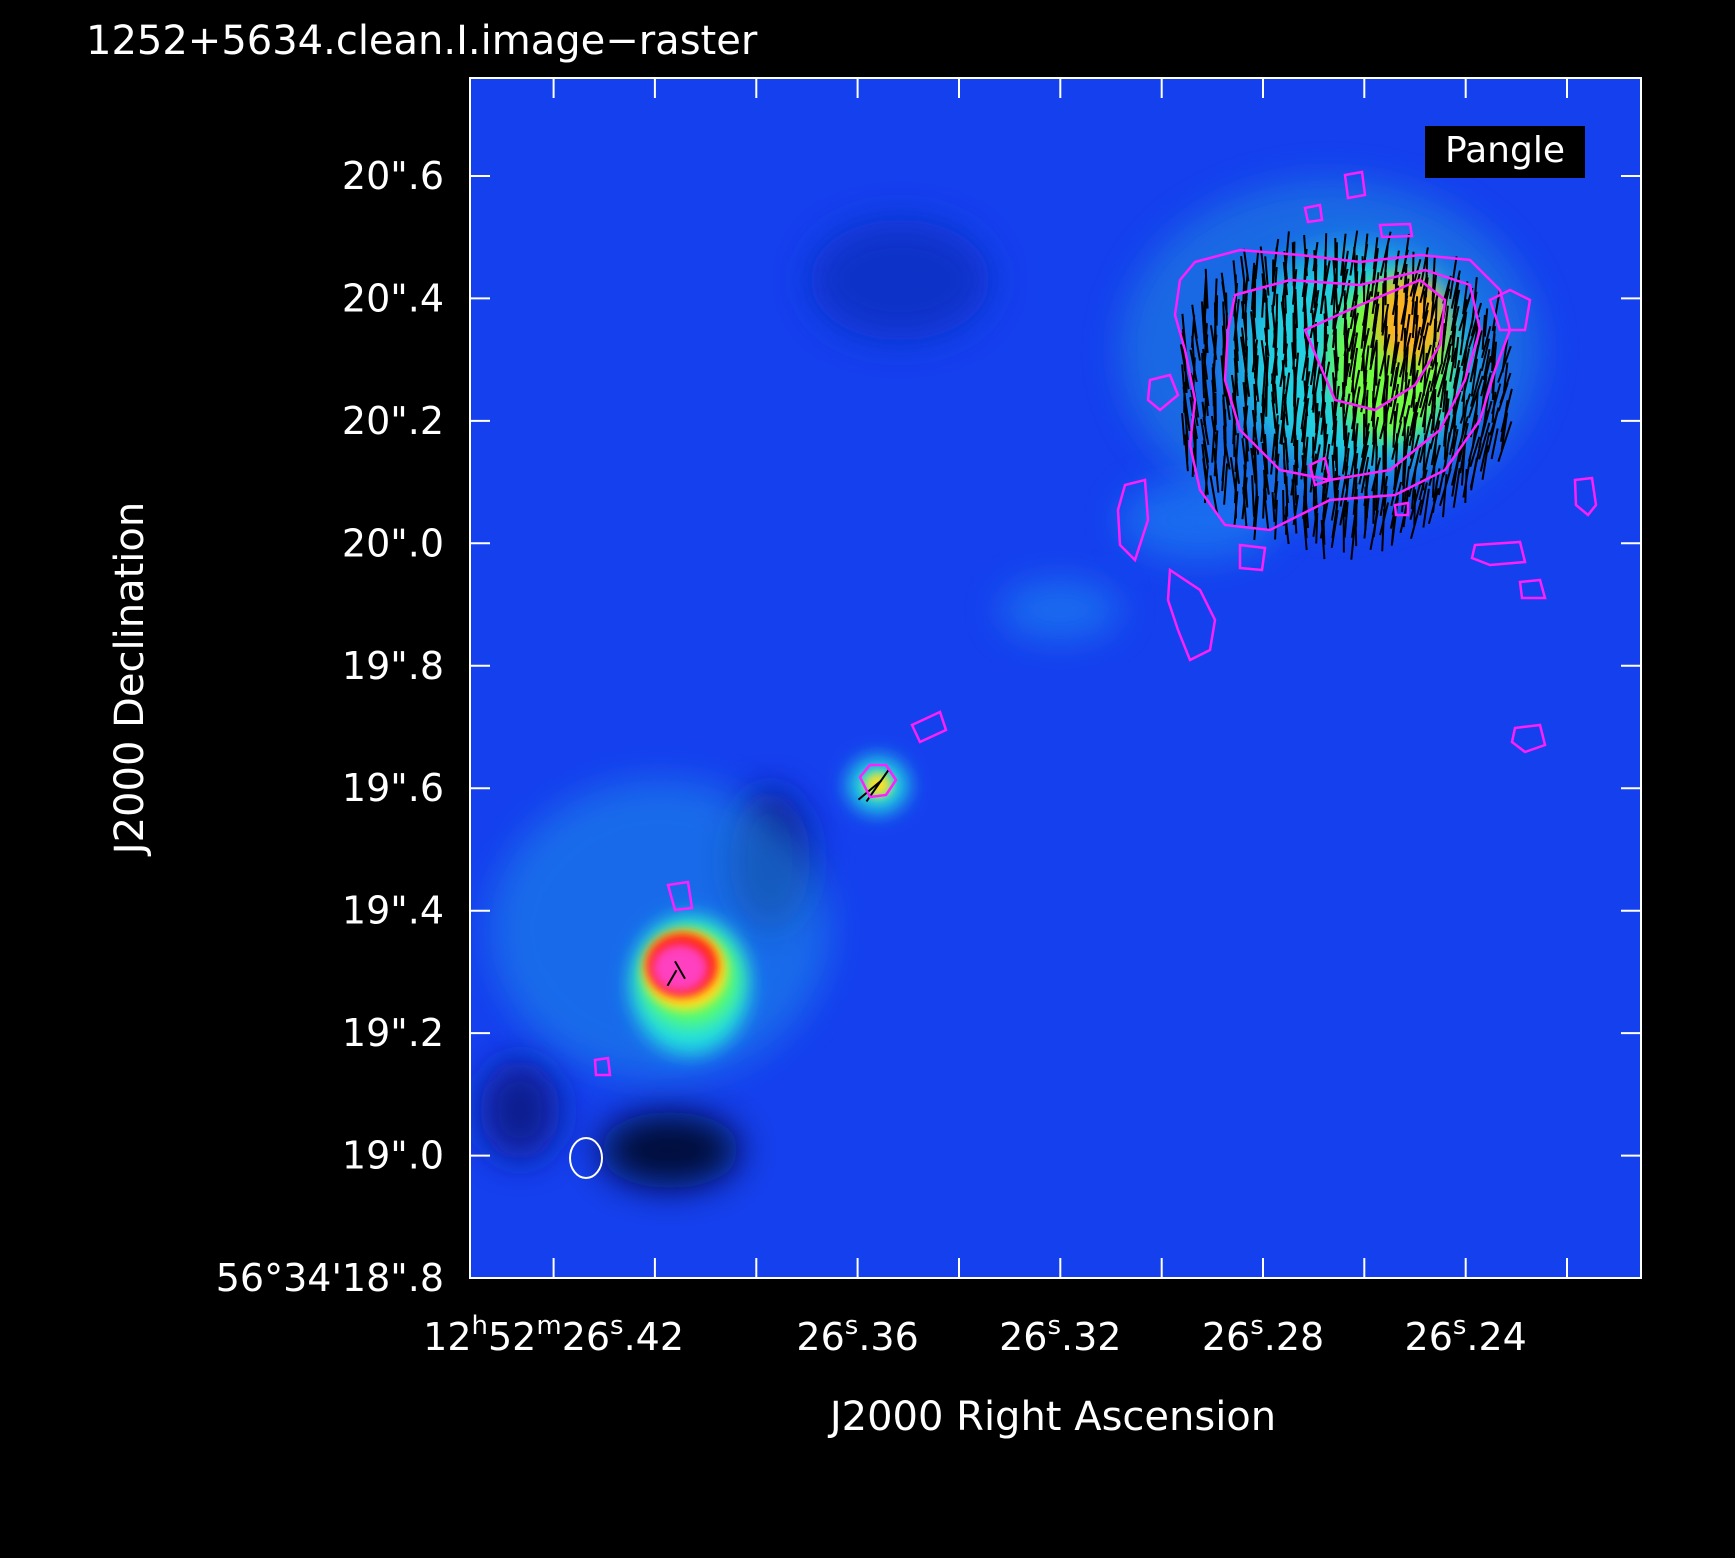 The height and width of the screenshot is (1558, 1735). Describe the element at coordinates (393, 176) in the screenshot. I see `y-tick-label: 20".6` at that location.